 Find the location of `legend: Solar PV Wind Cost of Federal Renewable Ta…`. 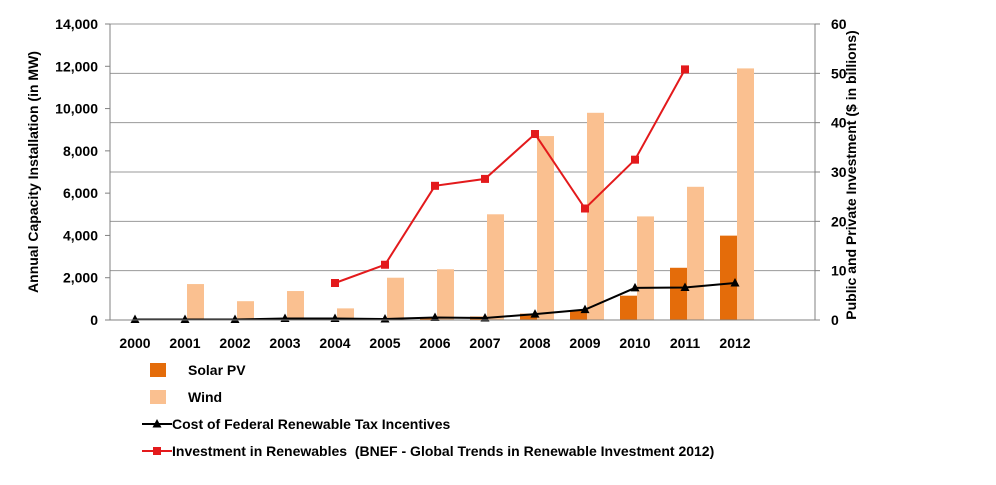

legend: Solar PV Wind Cost of Federal Renewable Ta… is located at coordinates (428, 410).